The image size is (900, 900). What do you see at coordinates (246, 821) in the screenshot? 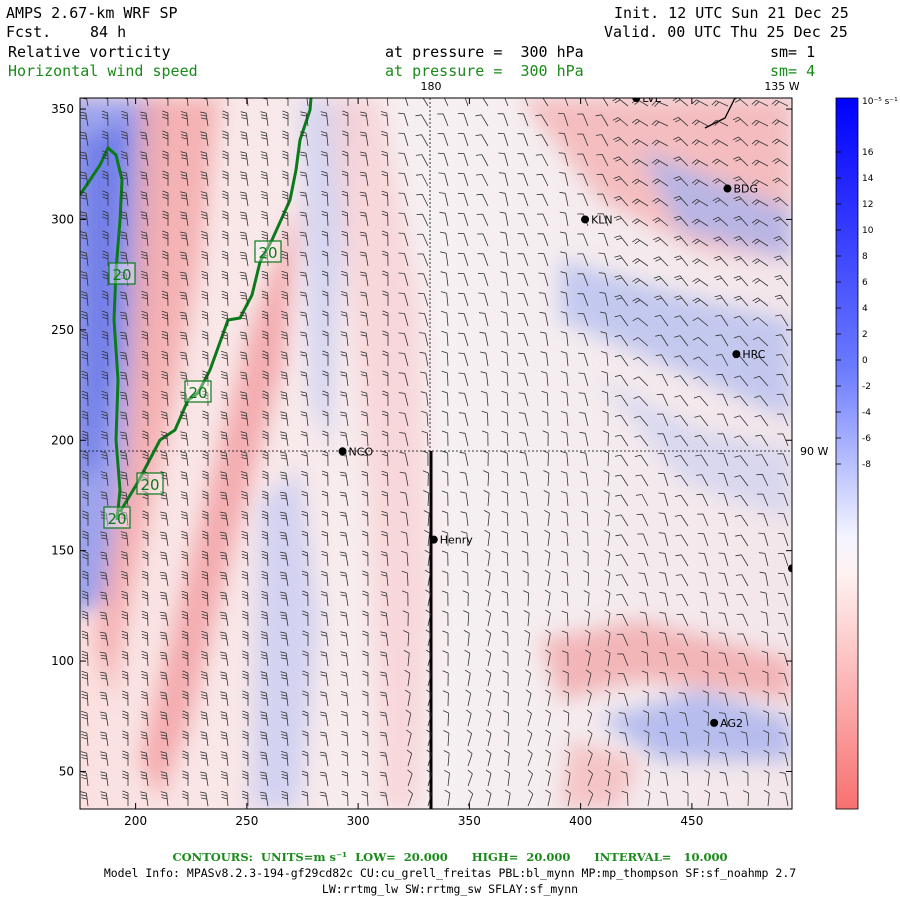
I see `x-tick-label: 250` at bounding box center [246, 821].